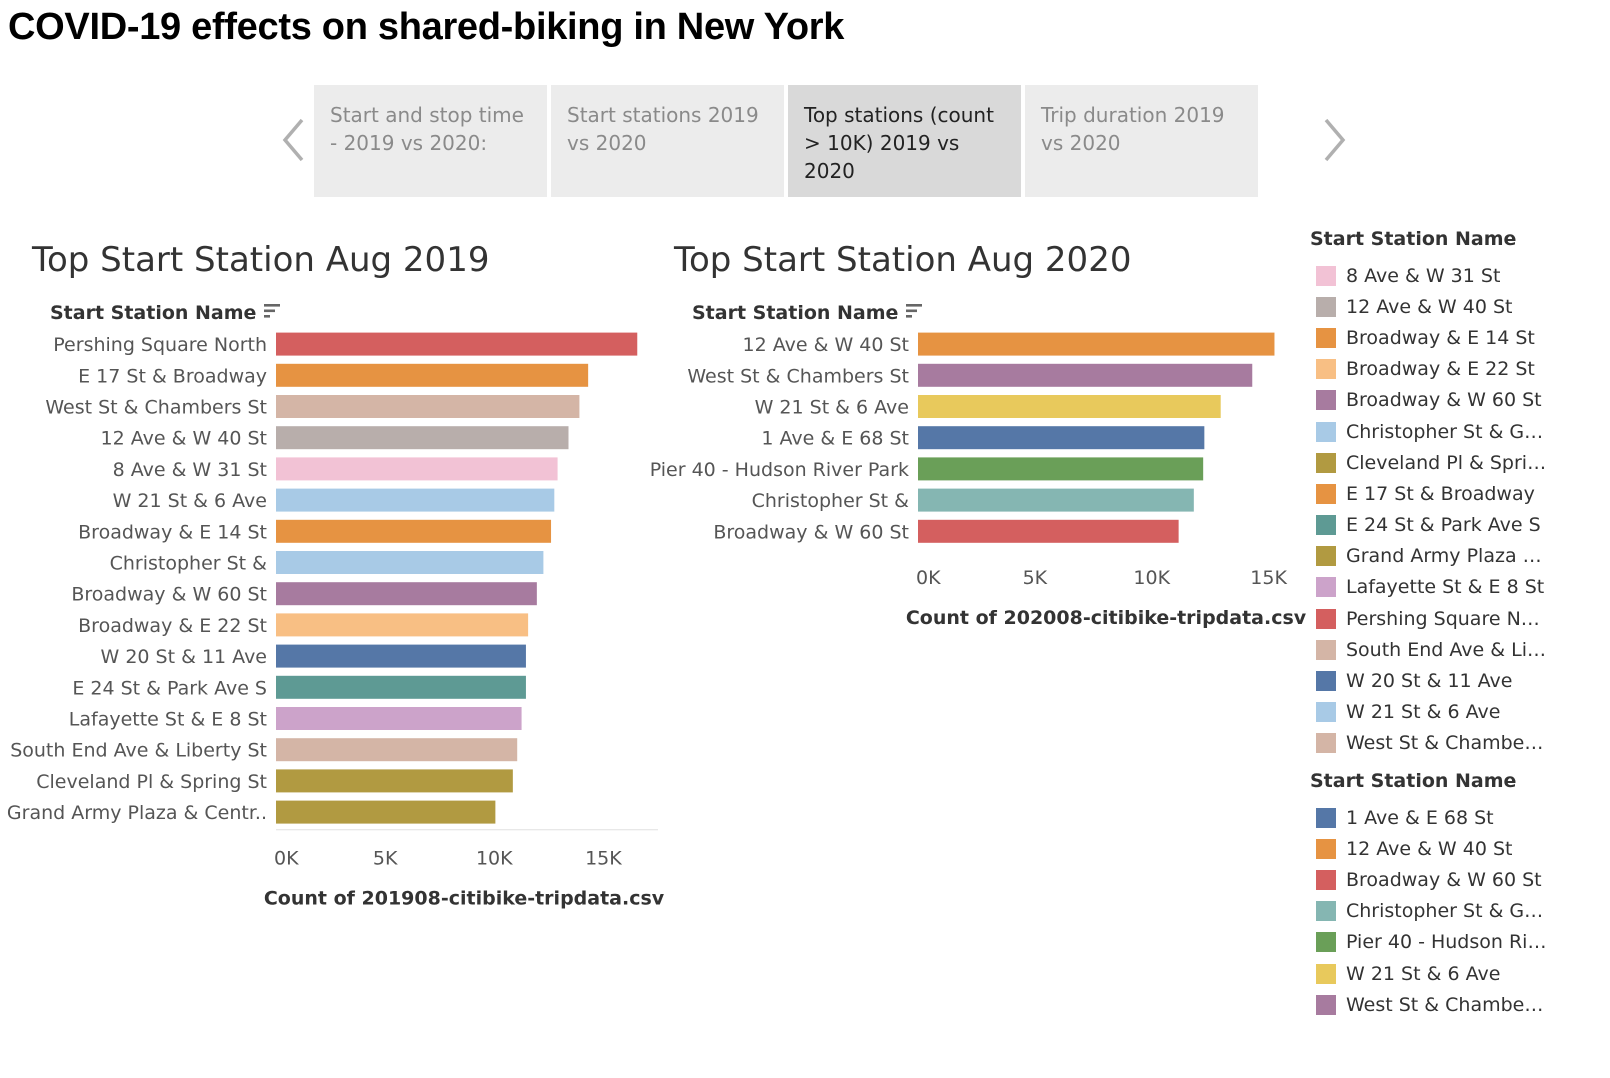 This screenshot has width=1610, height=1078. What do you see at coordinates (172, 626) in the screenshot?
I see `category-label: Broadway & E 22 St` at bounding box center [172, 626].